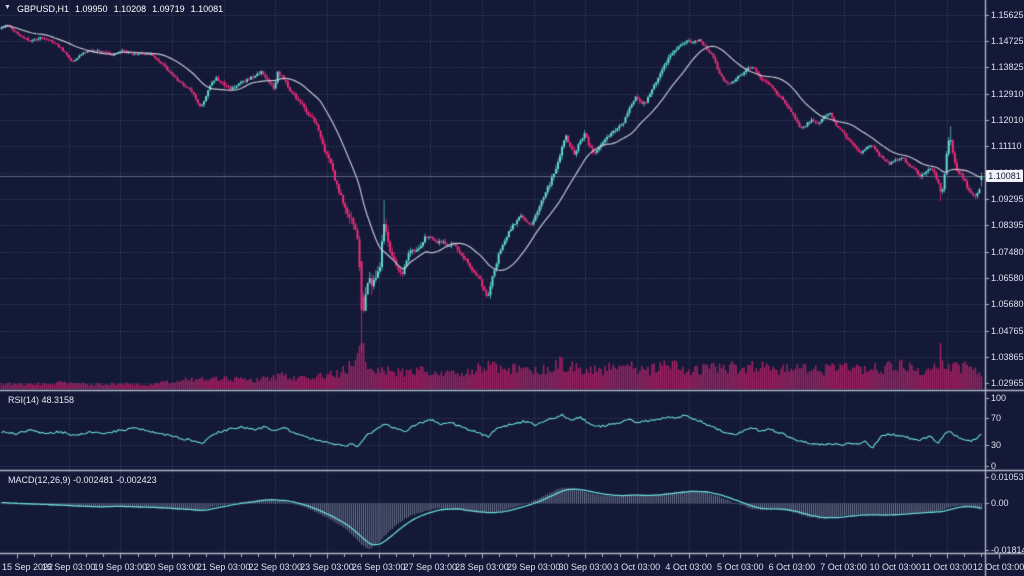 This screenshot has width=1024, height=576. I want to click on price-tick-label: 1.15625, so click(1007, 15).